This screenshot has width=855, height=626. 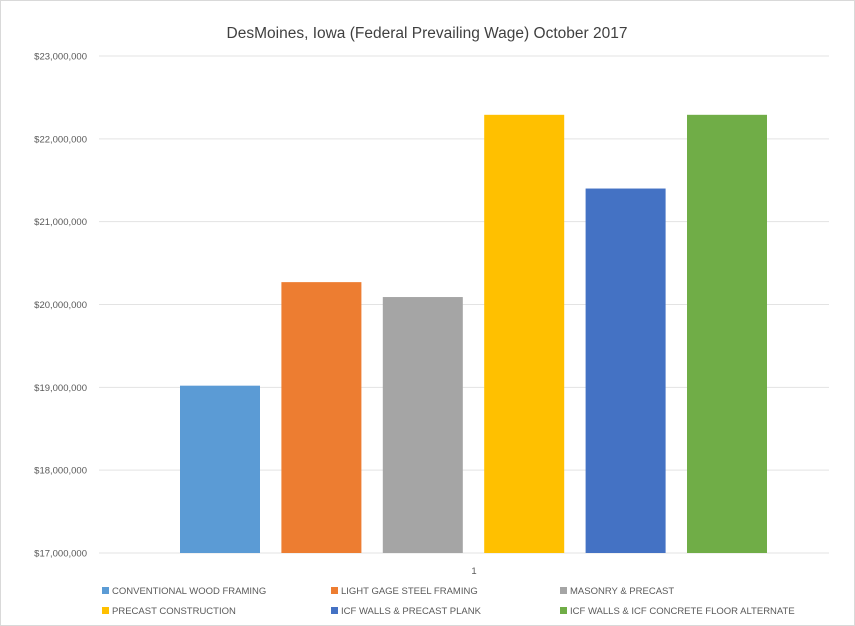 What do you see at coordinates (60, 388) in the screenshot?
I see `y-tick-label: $19,000,000` at bounding box center [60, 388].